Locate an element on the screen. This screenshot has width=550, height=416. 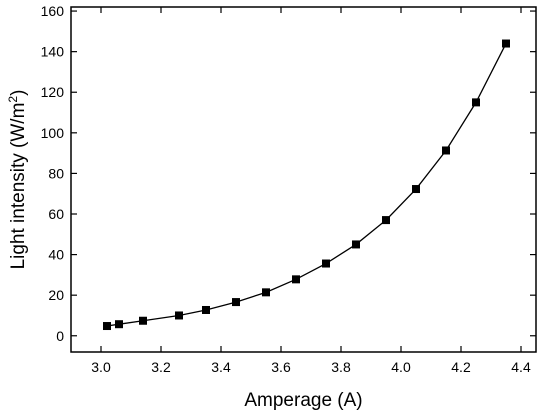
x-tick-label: 3.8 is located at coordinates (341, 367).